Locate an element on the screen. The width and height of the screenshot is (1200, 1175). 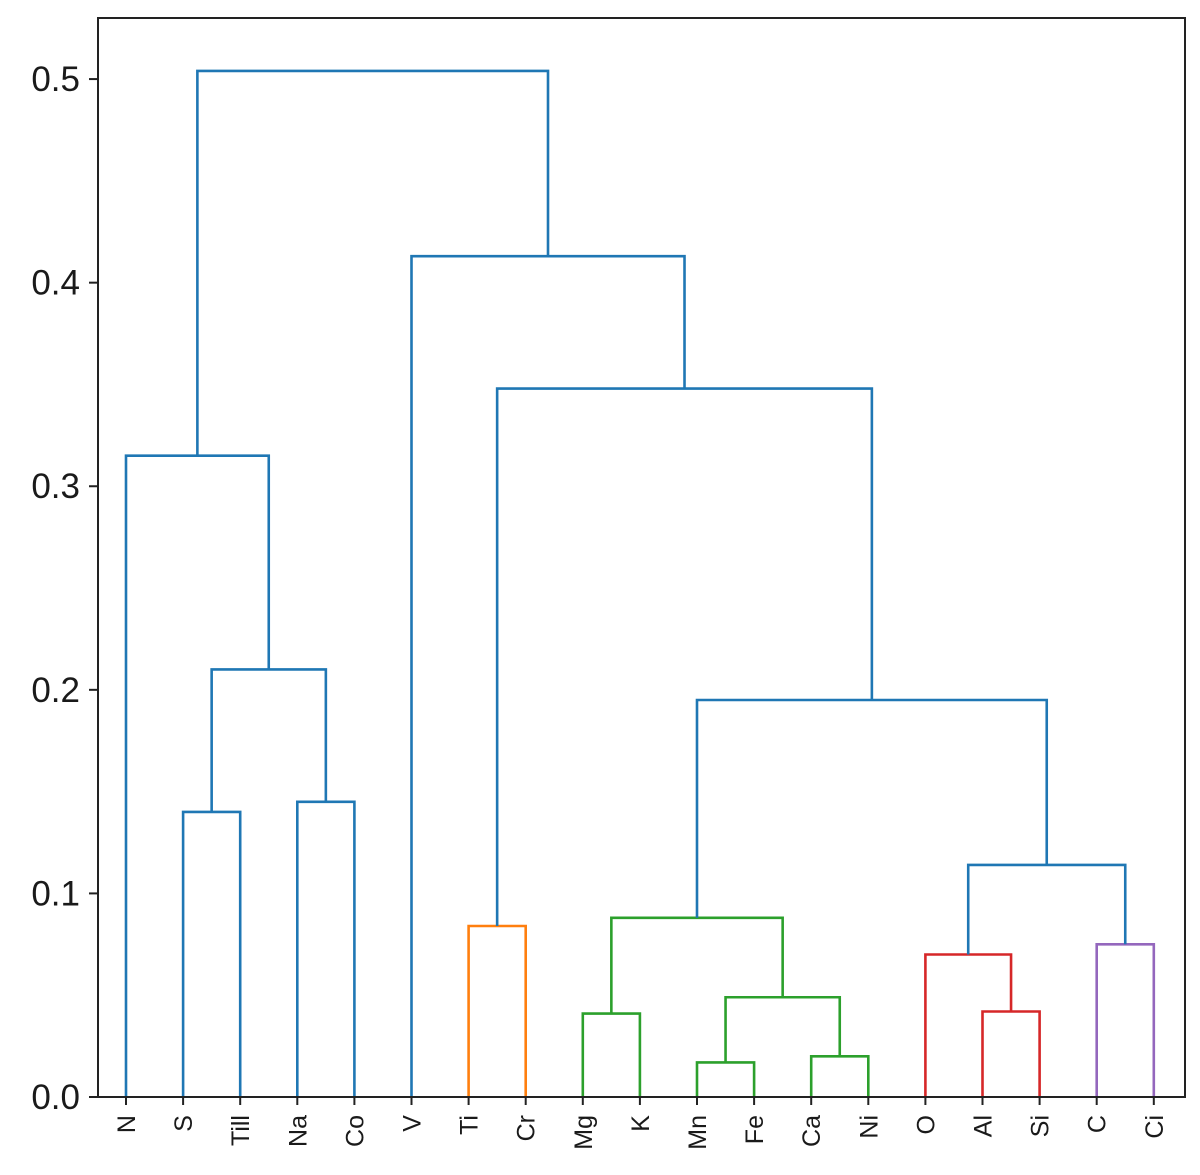
leaf-label: O is located at coordinates (926, 1124).